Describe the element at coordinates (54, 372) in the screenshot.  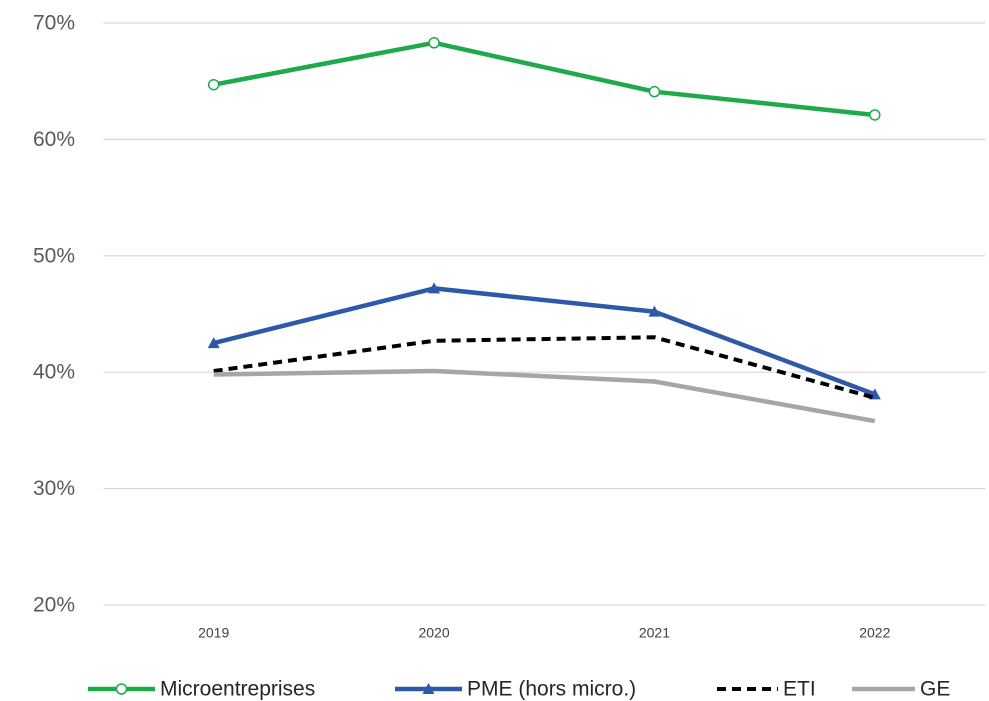
I see `y-tick-label: 40%` at that location.